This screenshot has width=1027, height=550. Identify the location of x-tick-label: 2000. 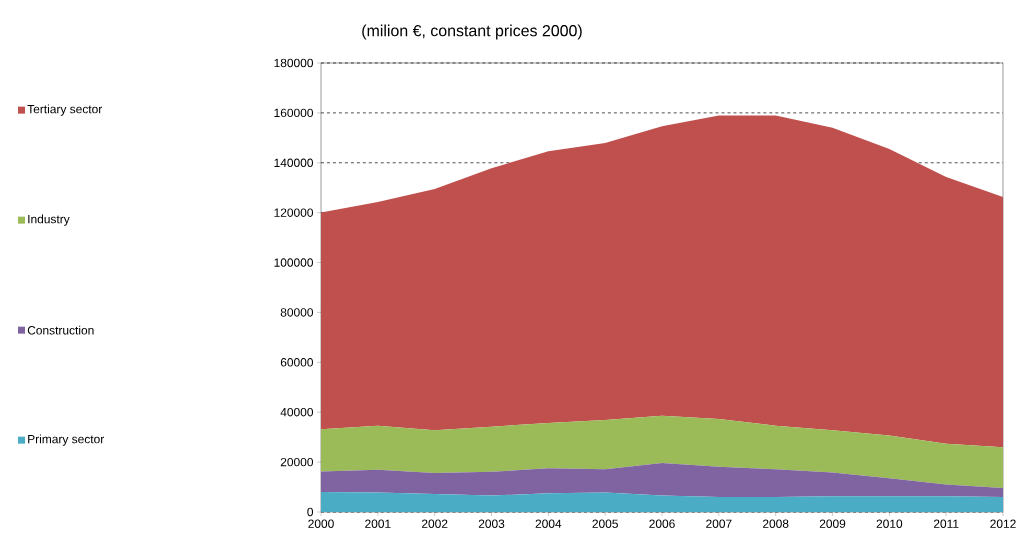
(321, 523).